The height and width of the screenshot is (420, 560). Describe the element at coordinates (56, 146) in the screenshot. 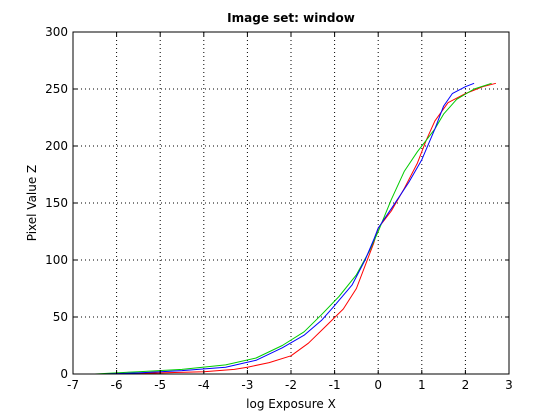

I see `y-tick-label: 200` at that location.